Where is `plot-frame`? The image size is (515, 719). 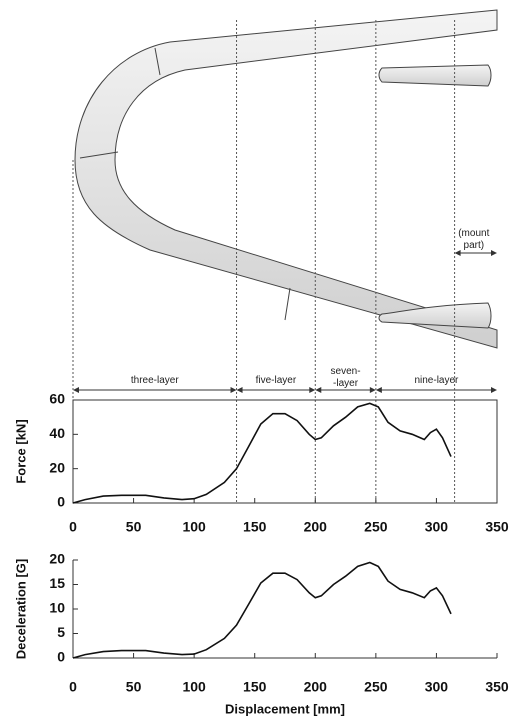
plot-frame is located at coordinates (285, 451).